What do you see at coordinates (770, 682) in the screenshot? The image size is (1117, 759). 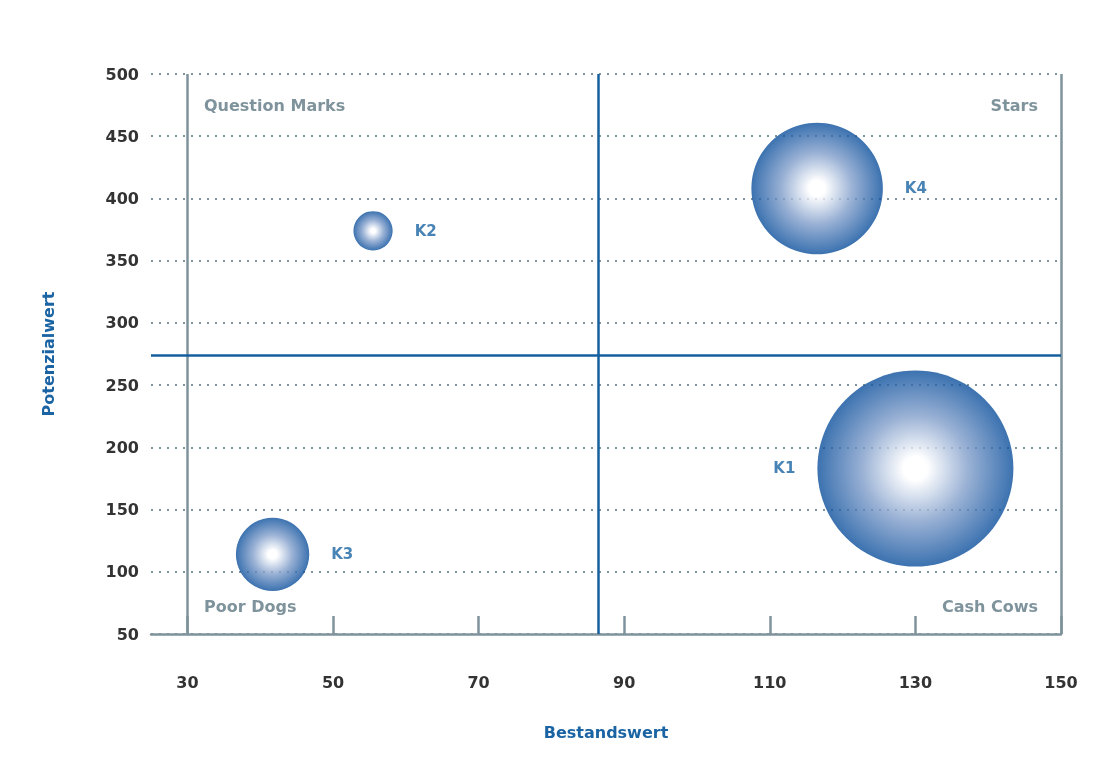 I see `x-tick-label: 110` at bounding box center [770, 682].